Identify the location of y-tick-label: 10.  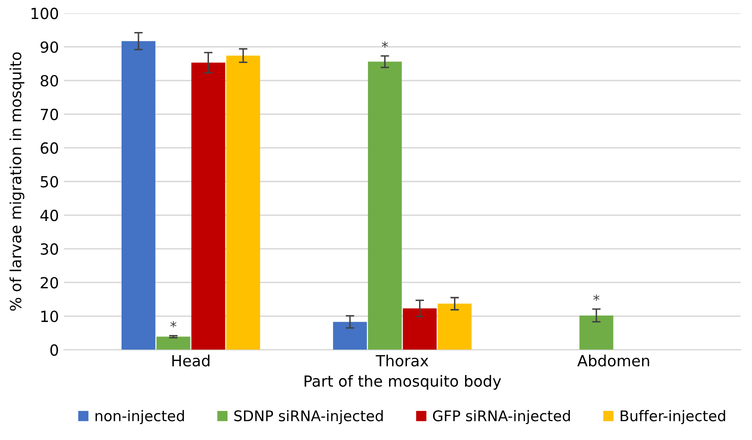
(49, 316).